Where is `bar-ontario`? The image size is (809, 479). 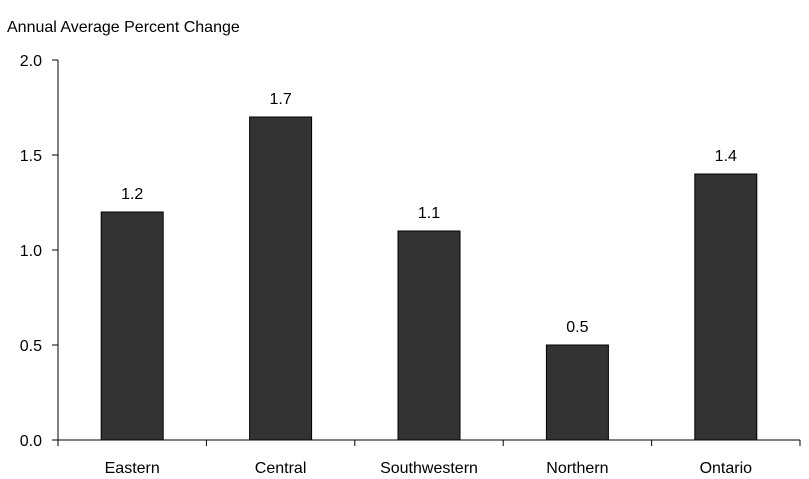 bar-ontario is located at coordinates (726, 307).